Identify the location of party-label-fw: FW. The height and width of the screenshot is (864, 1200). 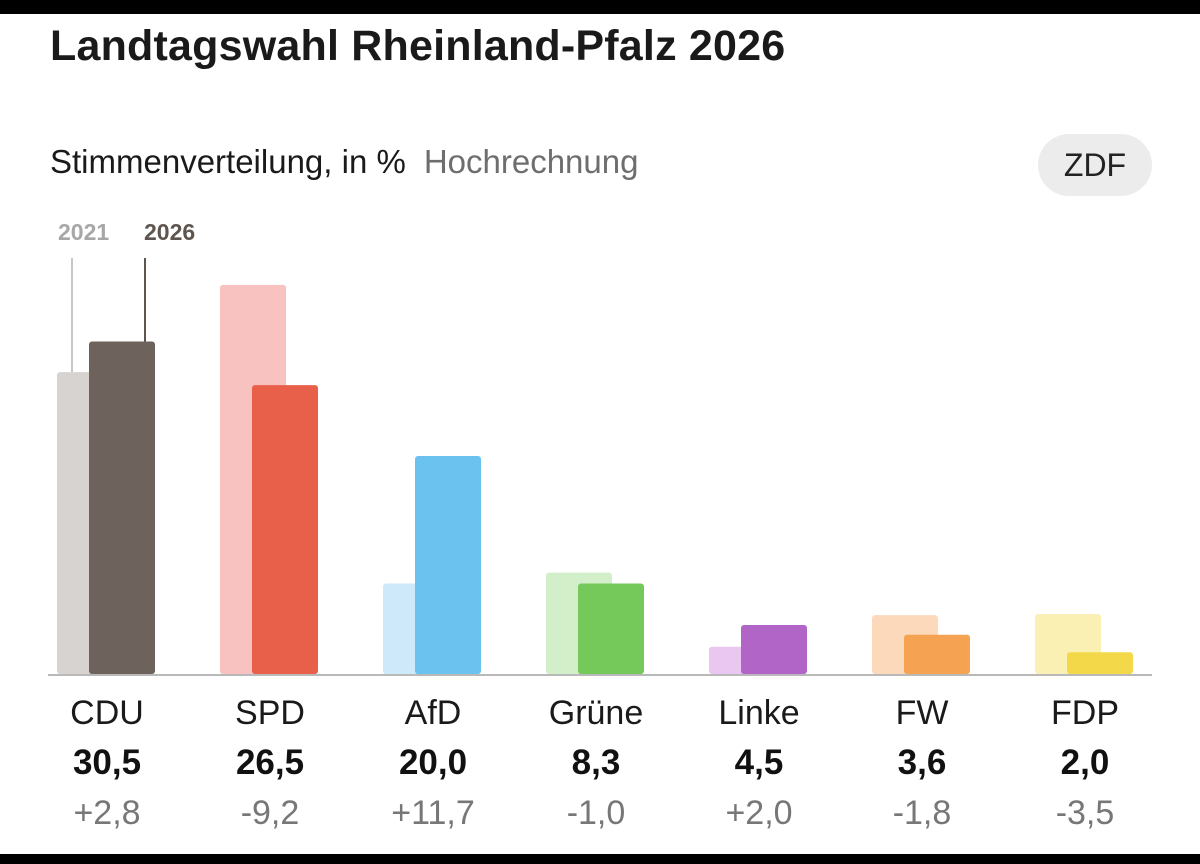
(922, 713).